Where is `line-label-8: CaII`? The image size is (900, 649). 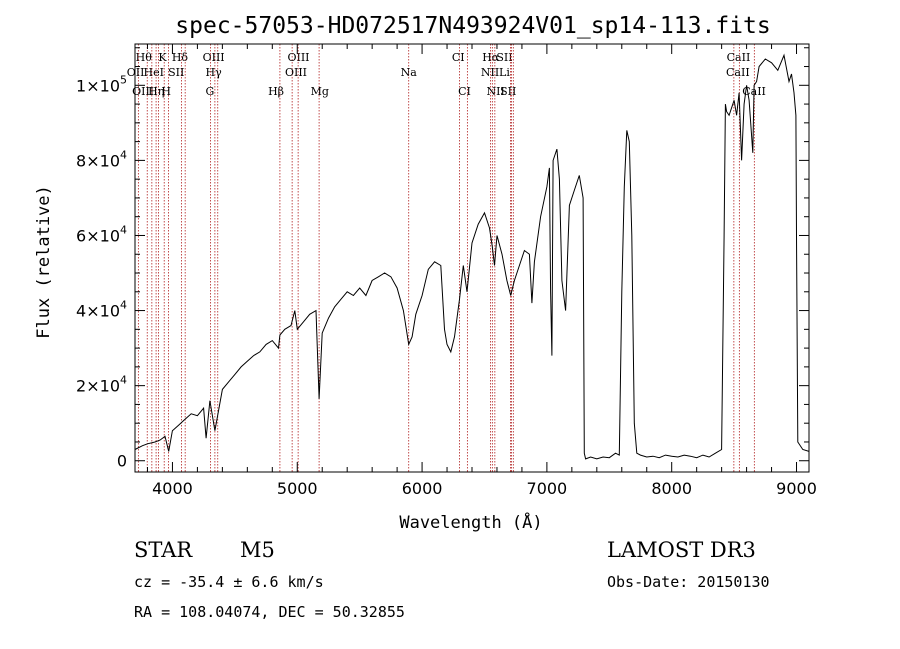
line-label-8: CaII is located at coordinates (739, 57).